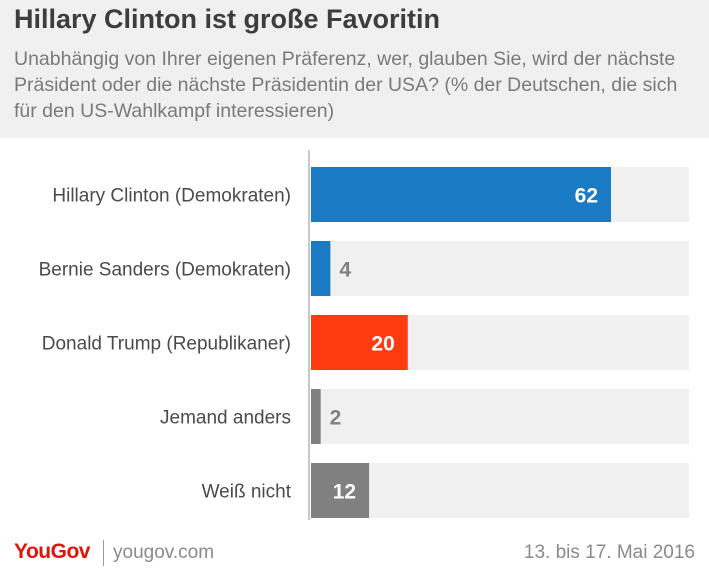  What do you see at coordinates (586, 196) in the screenshot?
I see `data-label: 62` at bounding box center [586, 196].